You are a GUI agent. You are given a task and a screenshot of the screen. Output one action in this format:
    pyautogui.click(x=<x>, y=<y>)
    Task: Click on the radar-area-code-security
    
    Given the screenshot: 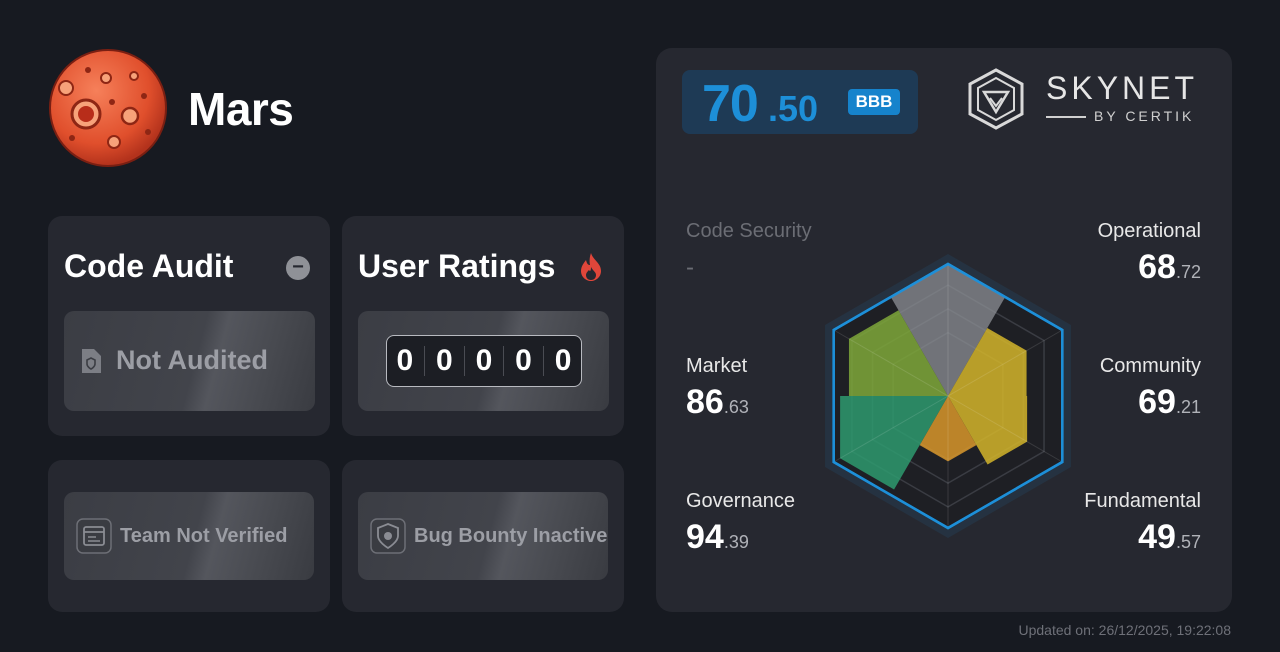 What is the action you would take?
    pyautogui.click(x=948, y=330)
    